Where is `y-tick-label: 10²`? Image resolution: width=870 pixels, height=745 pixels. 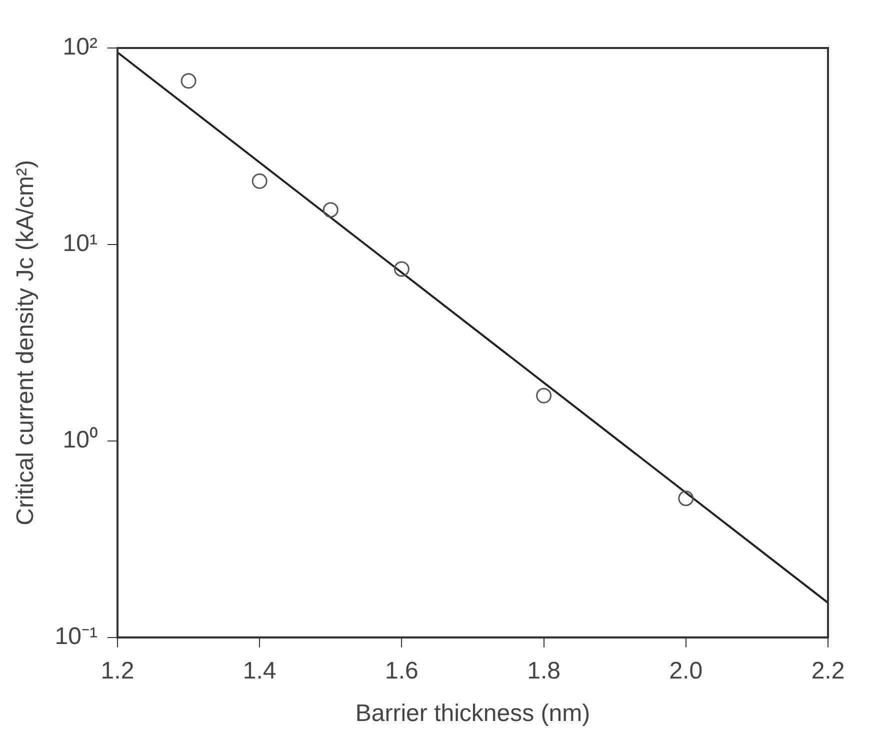 y-tick-label: 10² is located at coordinates (80, 47).